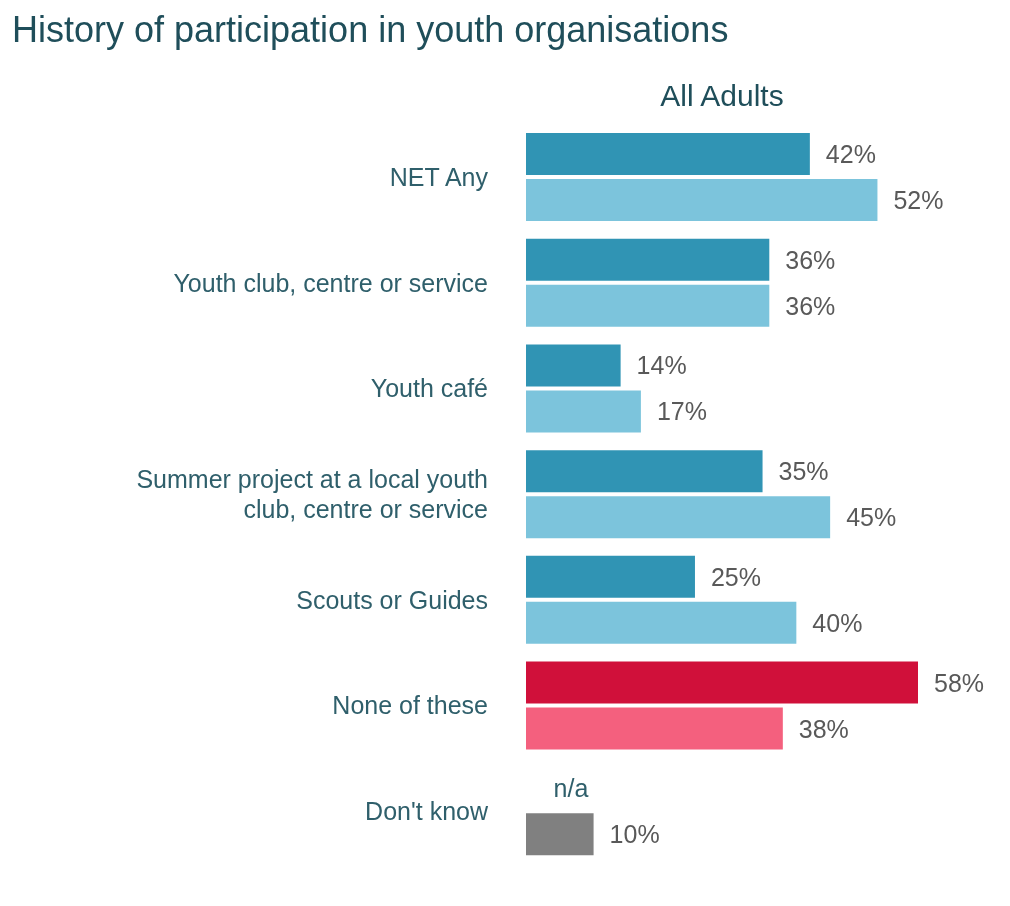 The width and height of the screenshot is (1010, 906). What do you see at coordinates (871, 517) in the screenshot?
I see `data-label: 45%` at bounding box center [871, 517].